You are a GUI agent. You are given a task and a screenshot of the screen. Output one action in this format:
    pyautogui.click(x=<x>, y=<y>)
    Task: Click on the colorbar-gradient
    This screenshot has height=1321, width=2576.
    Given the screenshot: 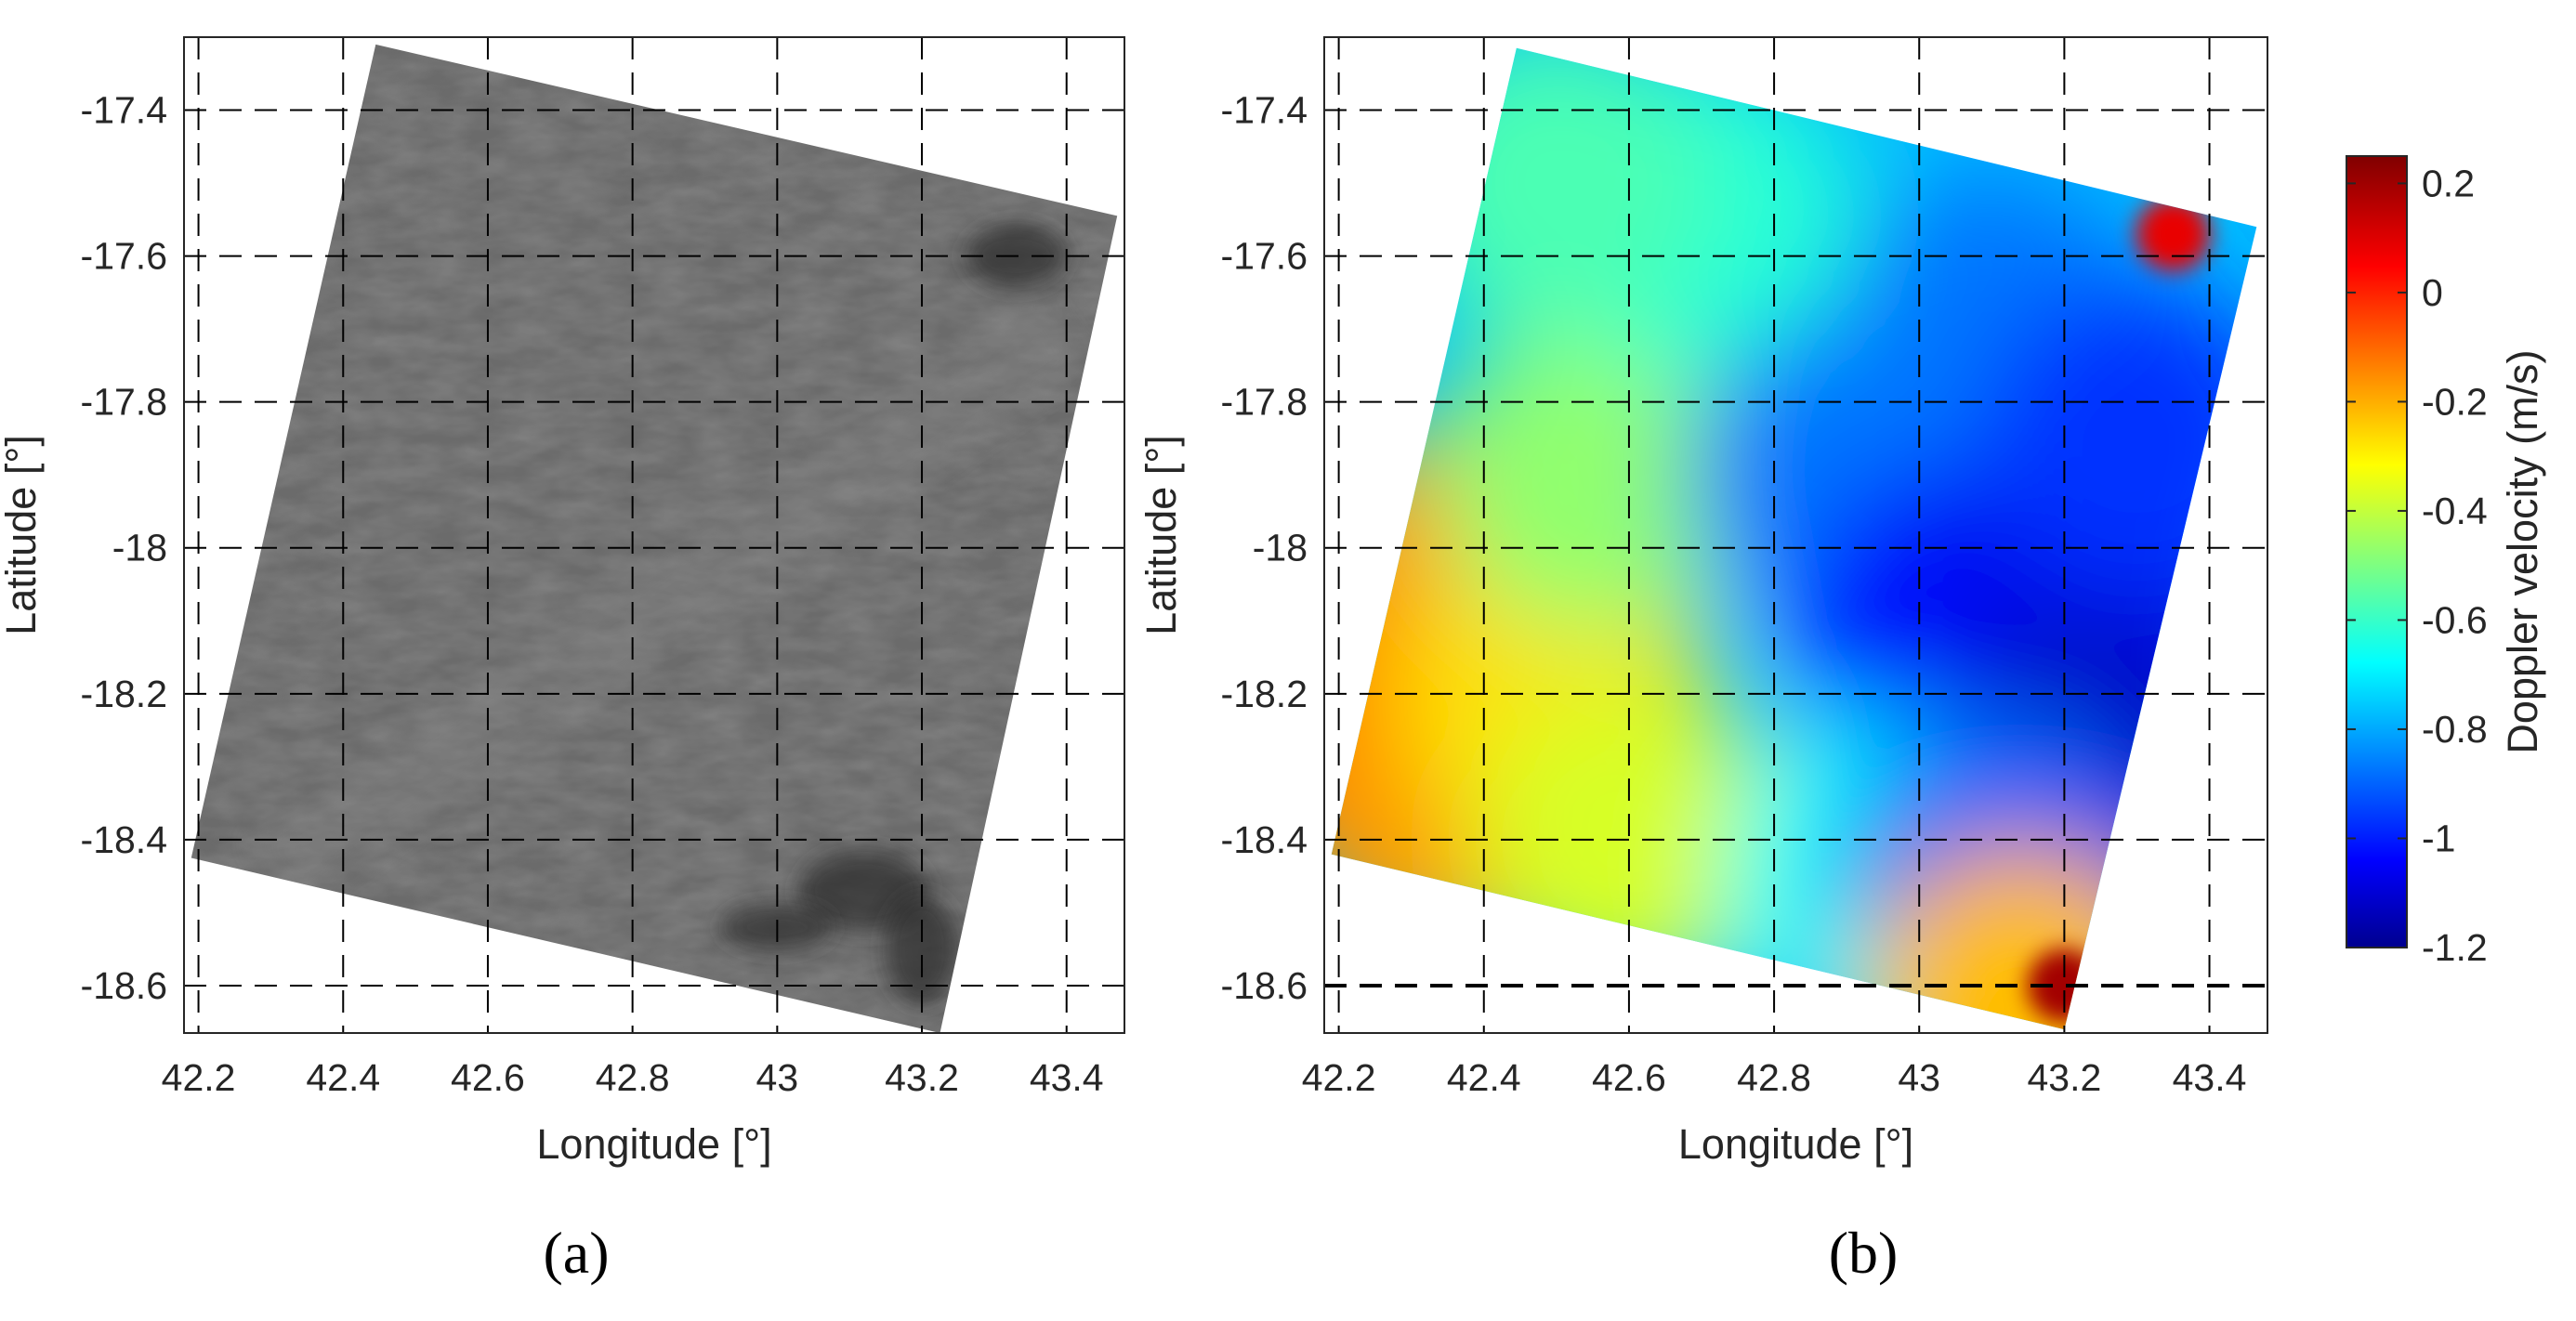 What is the action you would take?
    pyautogui.click(x=2377, y=551)
    